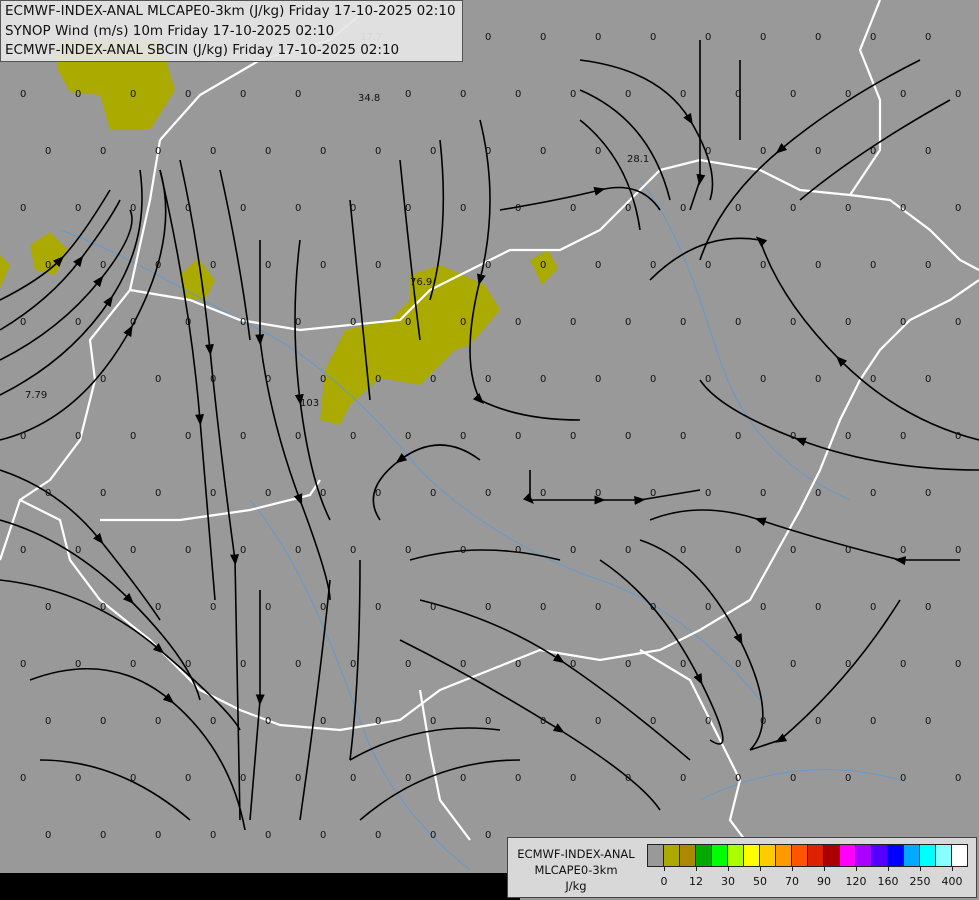  Describe the element at coordinates (952, 881) in the screenshot. I see `legend-tick-label: 400` at that location.